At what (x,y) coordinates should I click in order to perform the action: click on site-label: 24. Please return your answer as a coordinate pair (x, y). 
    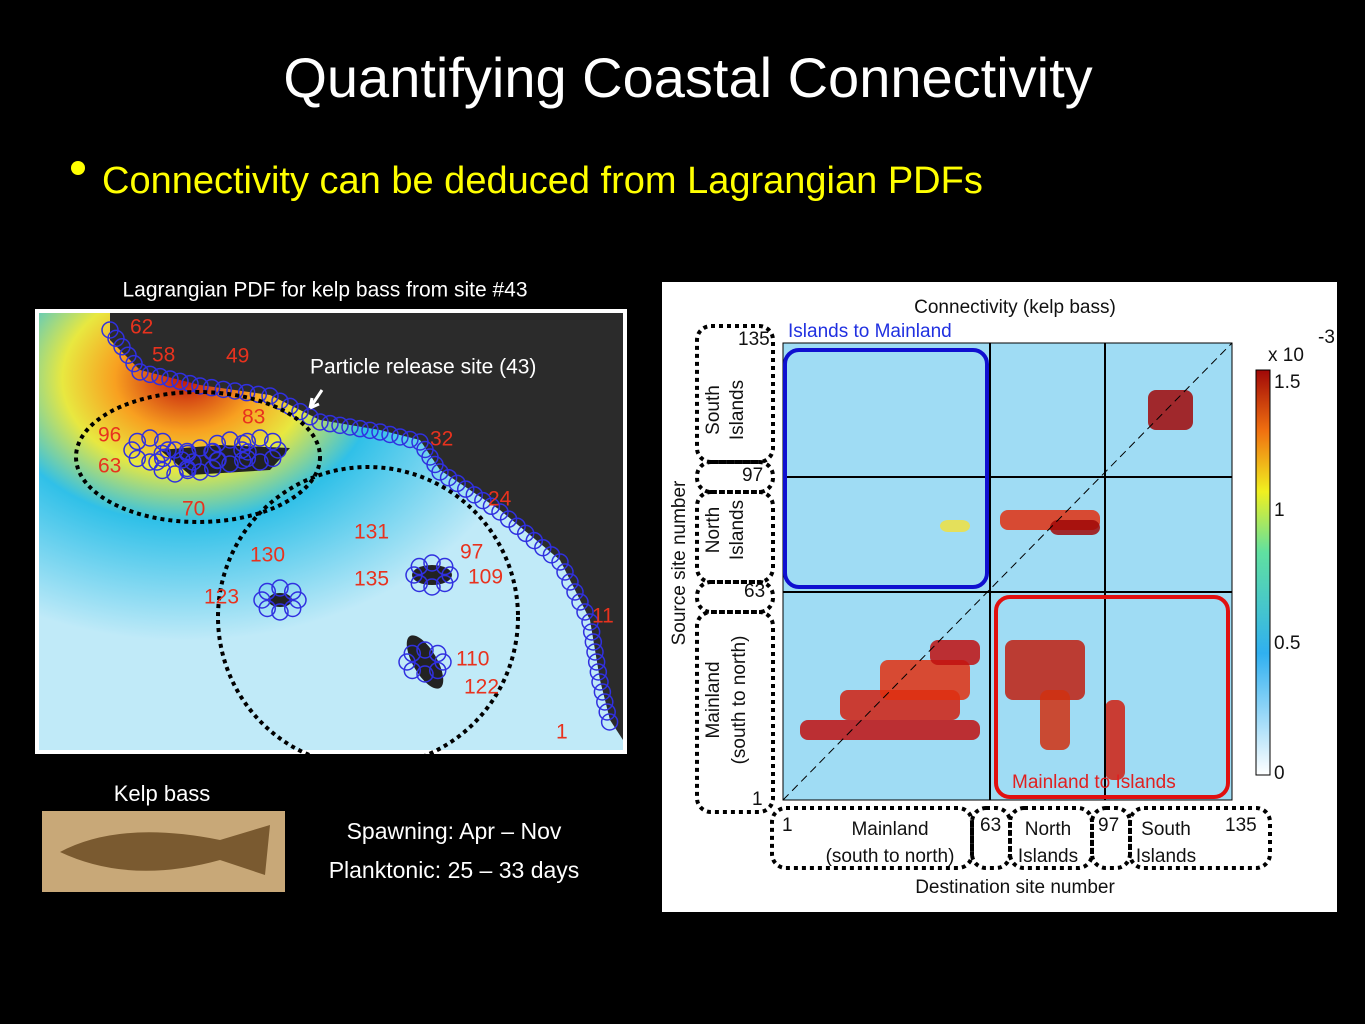
    Looking at the image, I should click on (500, 499).